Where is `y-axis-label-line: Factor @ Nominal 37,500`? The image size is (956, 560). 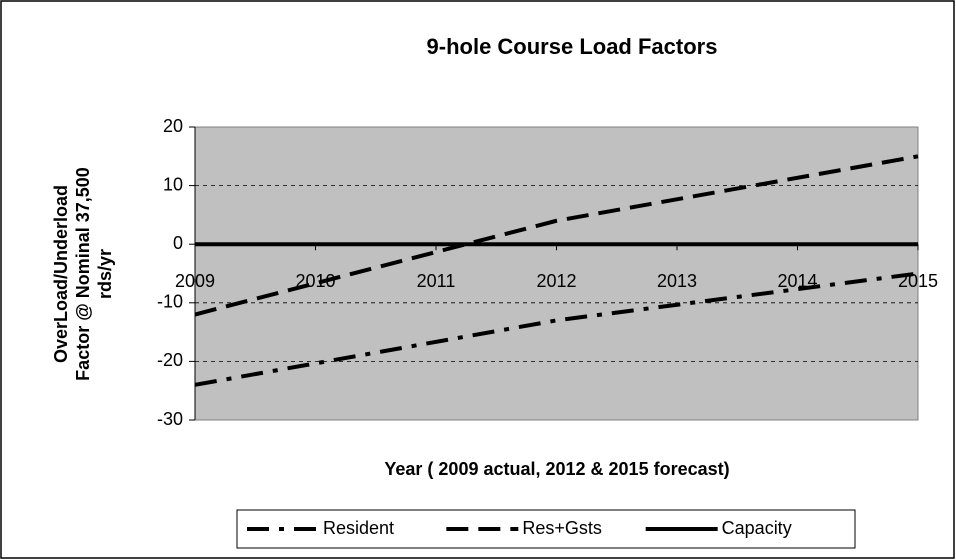 y-axis-label-line: Factor @ Nominal 37,500 is located at coordinates (83, 274).